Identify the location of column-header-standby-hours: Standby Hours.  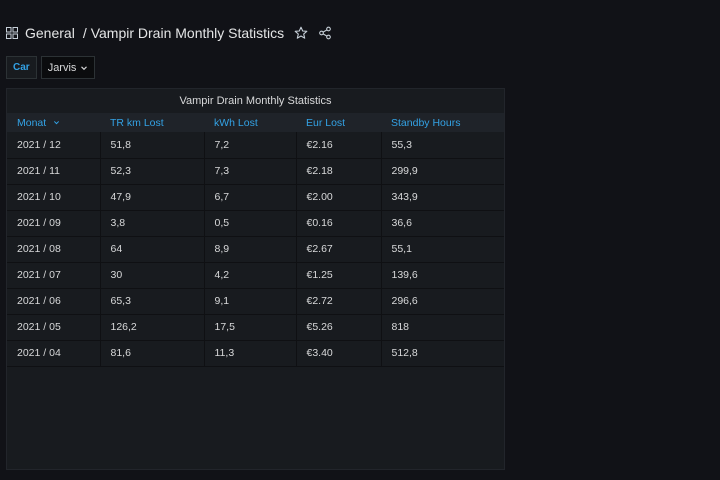
(426, 122).